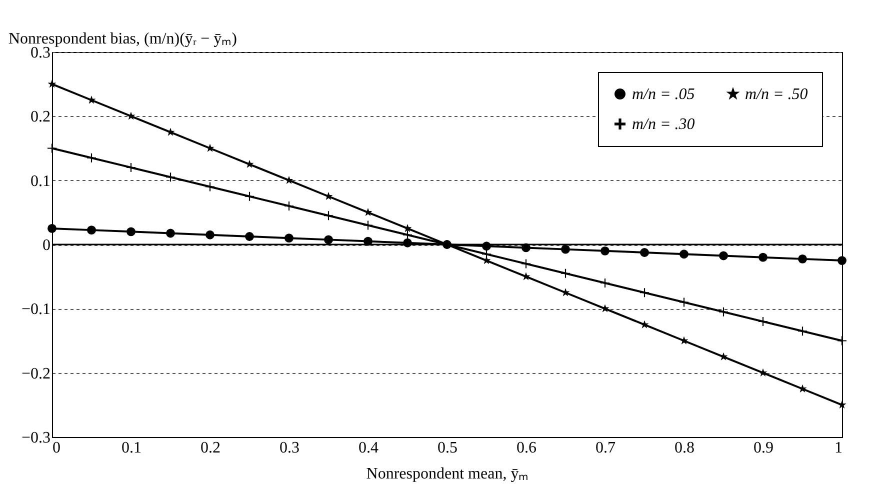 This screenshot has width=875, height=491. I want to click on x-tick-label: 0.8, so click(684, 448).